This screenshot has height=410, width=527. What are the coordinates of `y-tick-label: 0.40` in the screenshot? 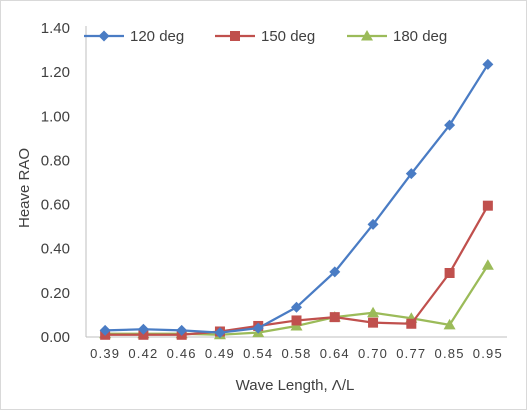 It's located at (55, 249).